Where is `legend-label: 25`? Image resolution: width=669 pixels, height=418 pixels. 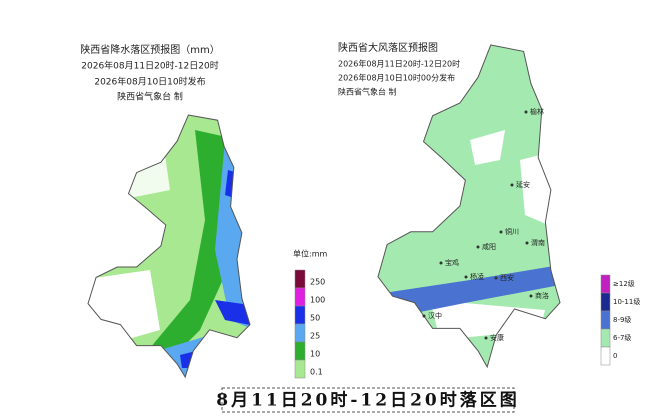
legend-label: 25 is located at coordinates (315, 336).